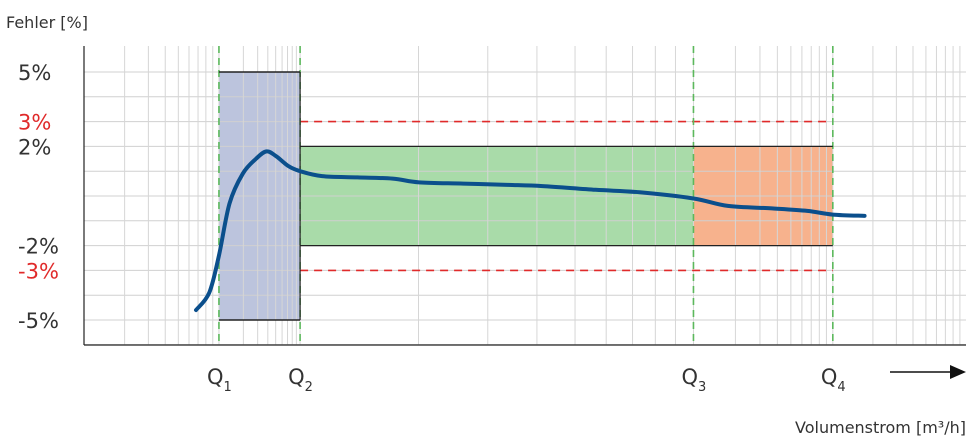 Image resolution: width=974 pixels, height=444 pixels. Describe the element at coordinates (928, 372) in the screenshot. I see `x-axis-arrow` at that location.